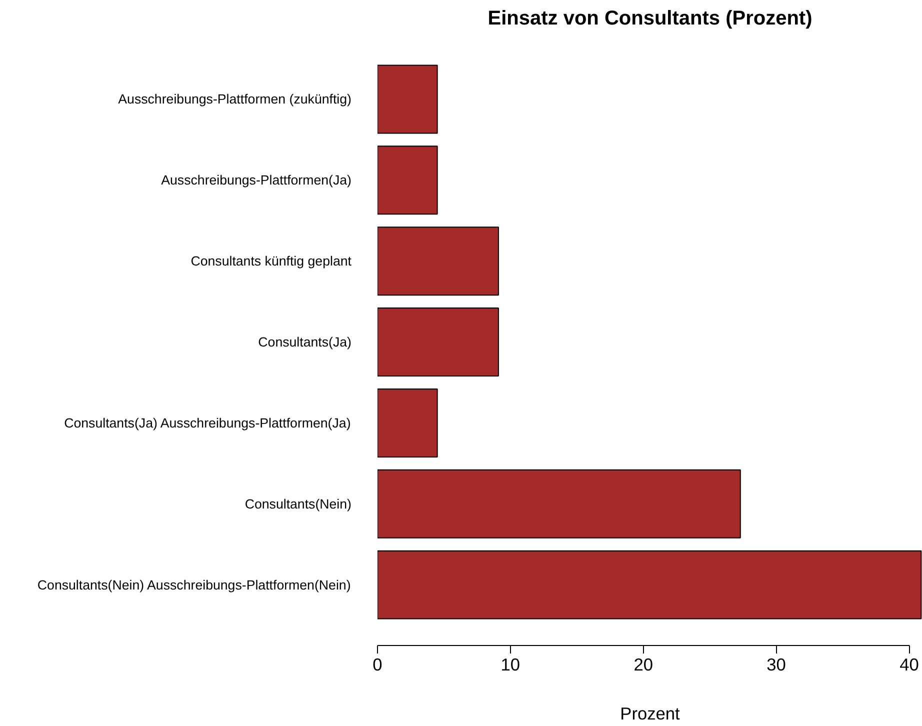 The image size is (922, 726). I want to click on x-tick-label: 20, so click(643, 664).